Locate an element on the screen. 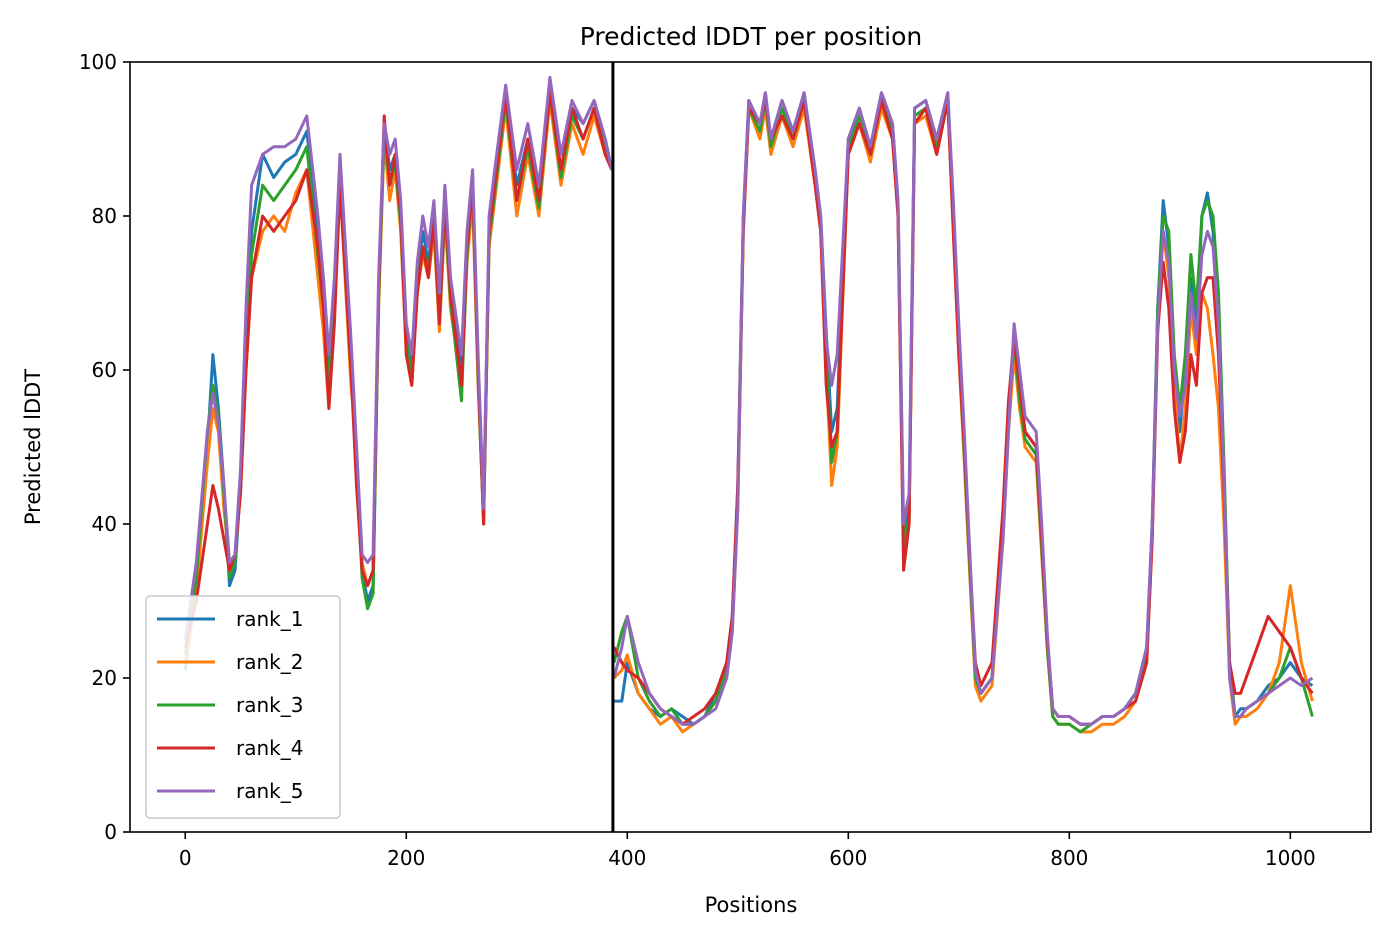  y-tick-label: 0 is located at coordinates (110, 832).